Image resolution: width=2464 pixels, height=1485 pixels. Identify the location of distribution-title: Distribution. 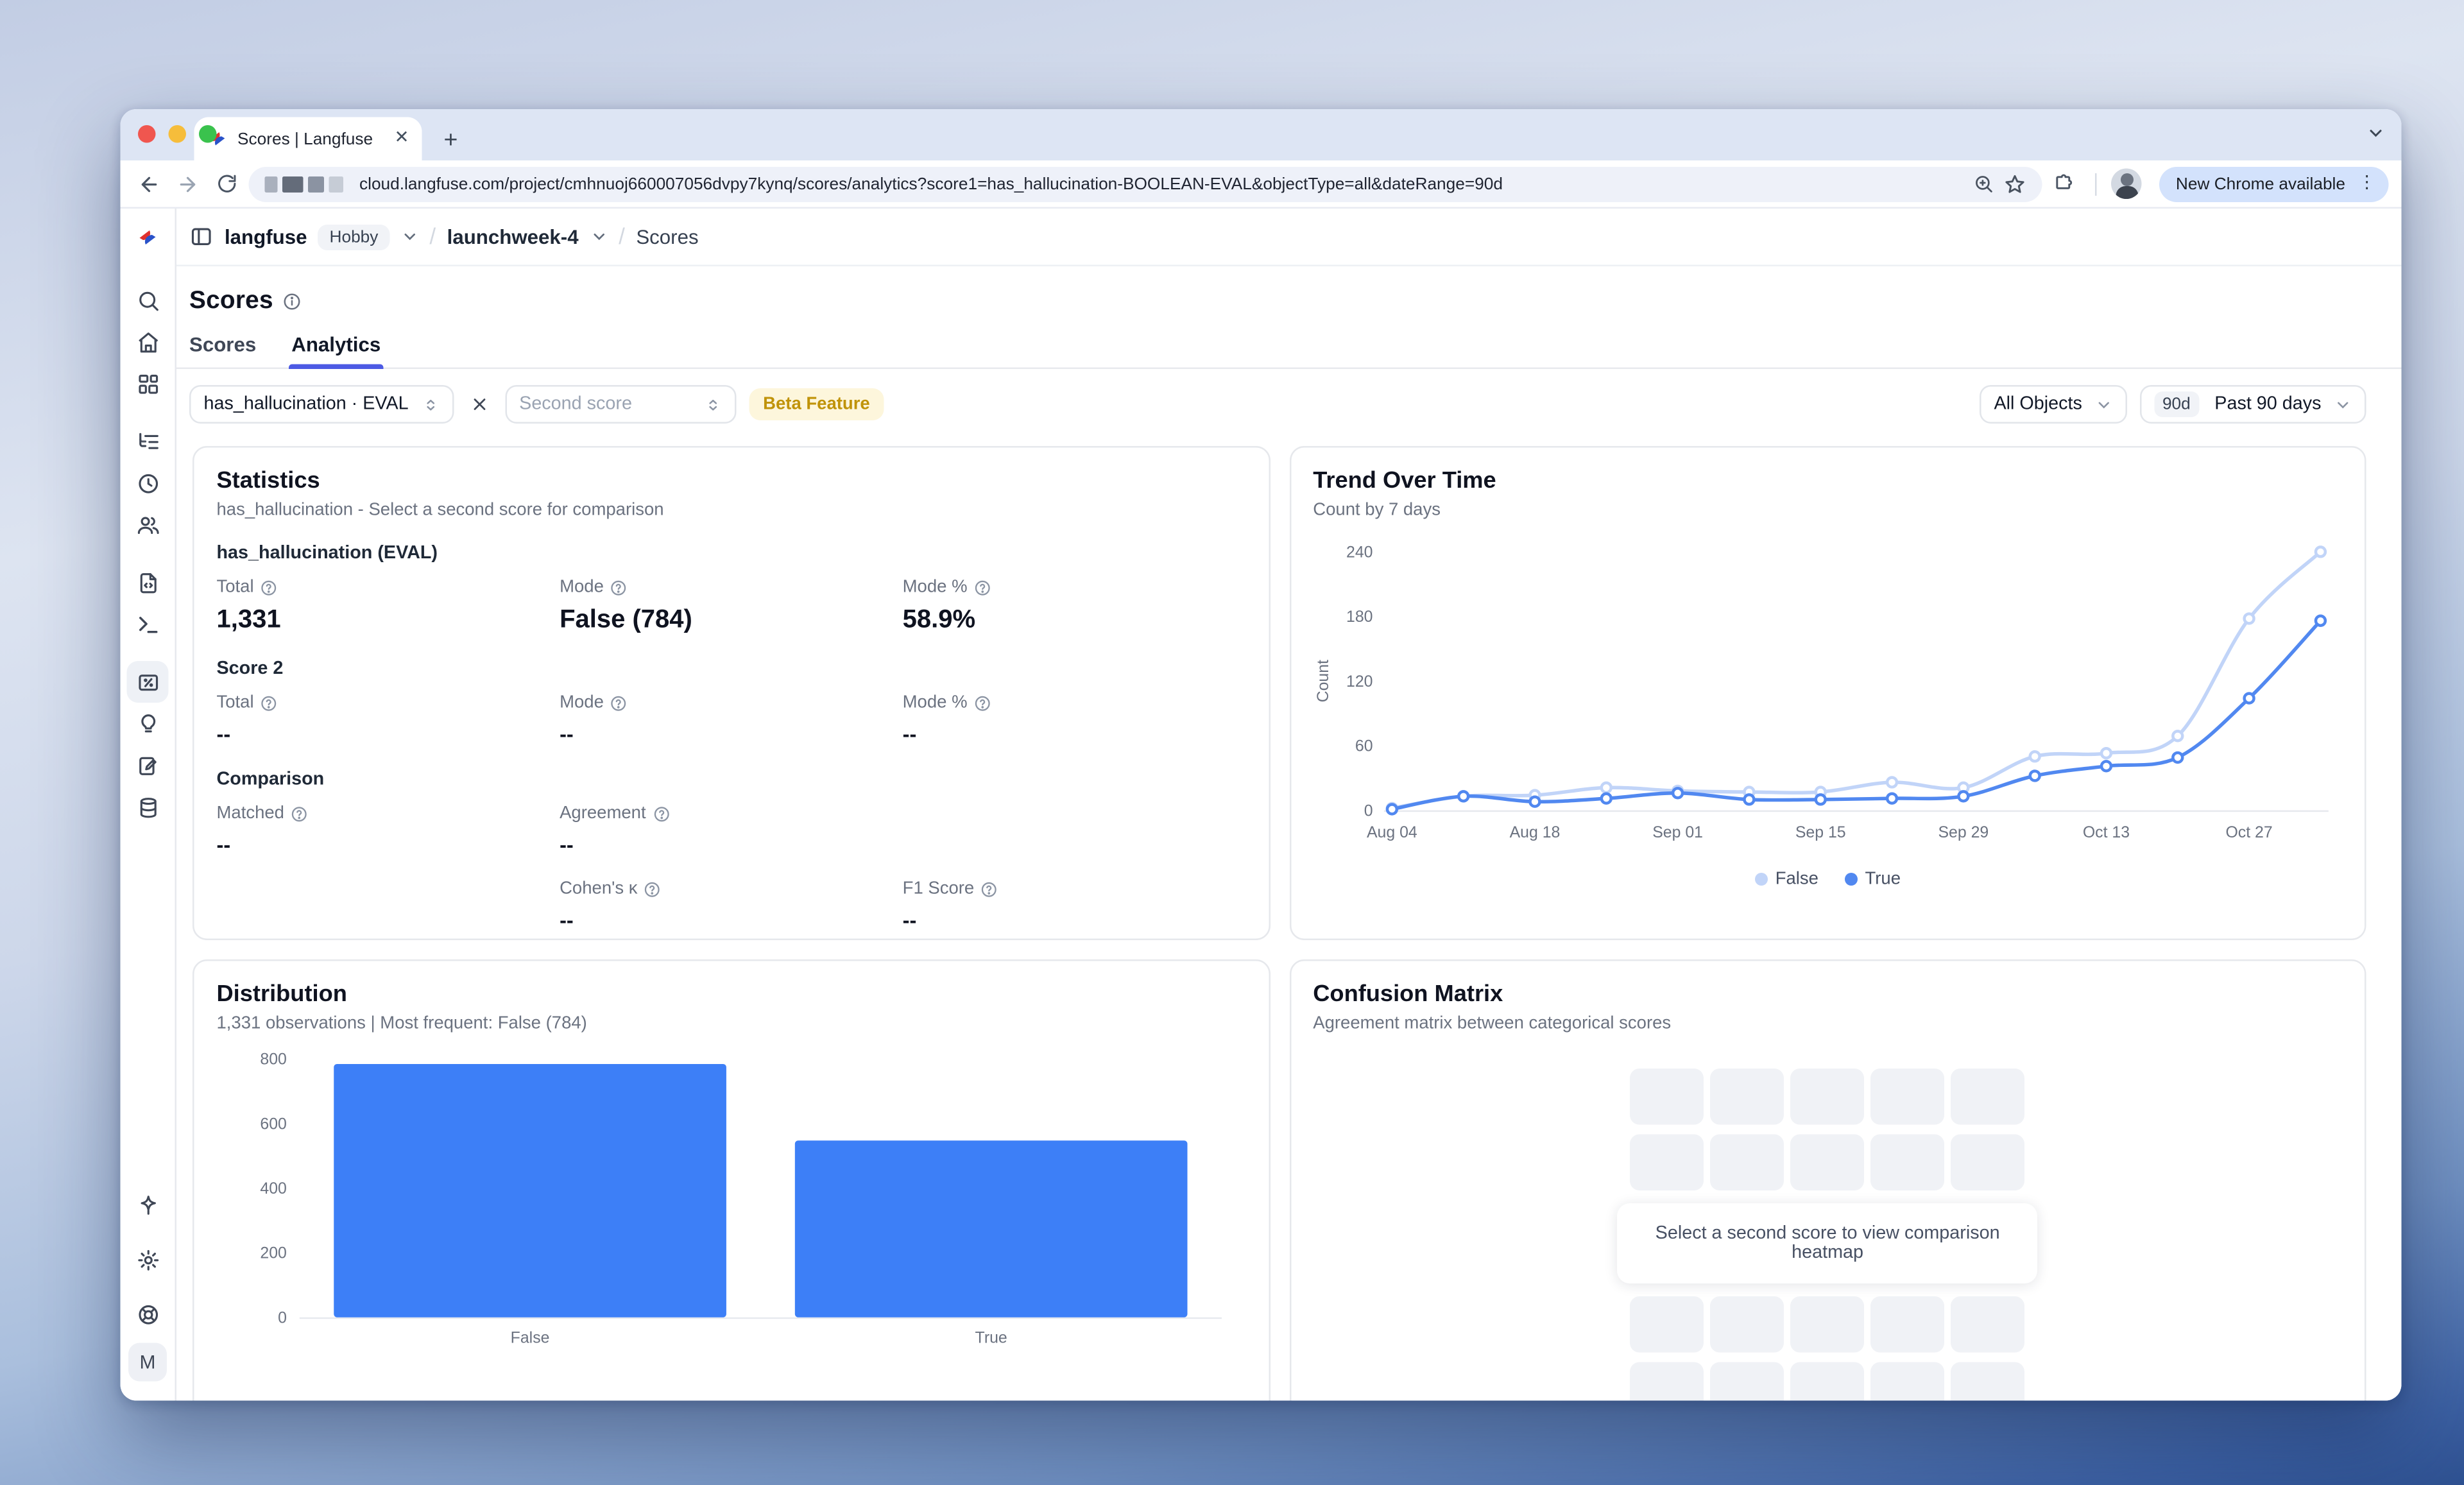
(281, 995).